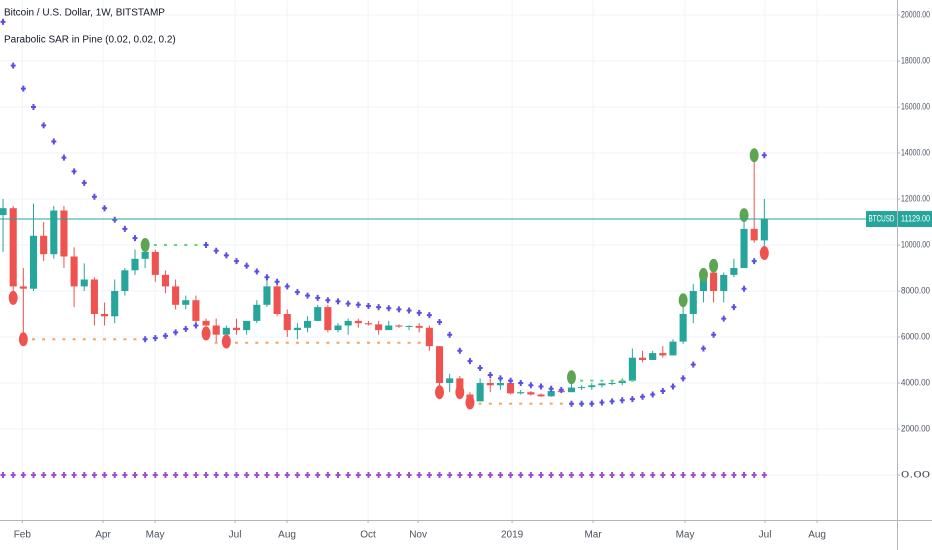 This screenshot has width=932, height=550. What do you see at coordinates (593, 535) in the screenshot?
I see `x-tick-label: Mar` at bounding box center [593, 535].